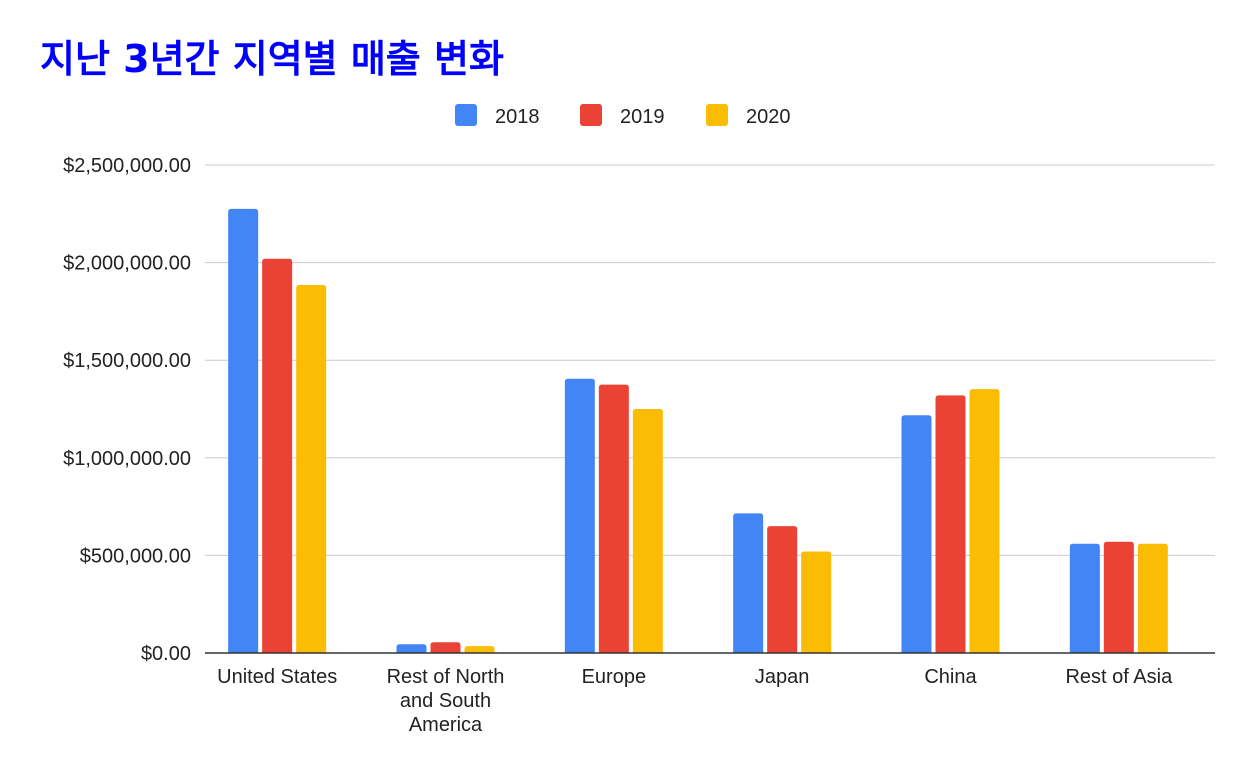 This screenshot has height=776, width=1254. Describe the element at coordinates (243, 431) in the screenshot. I see `bar-2018-united-states` at that location.